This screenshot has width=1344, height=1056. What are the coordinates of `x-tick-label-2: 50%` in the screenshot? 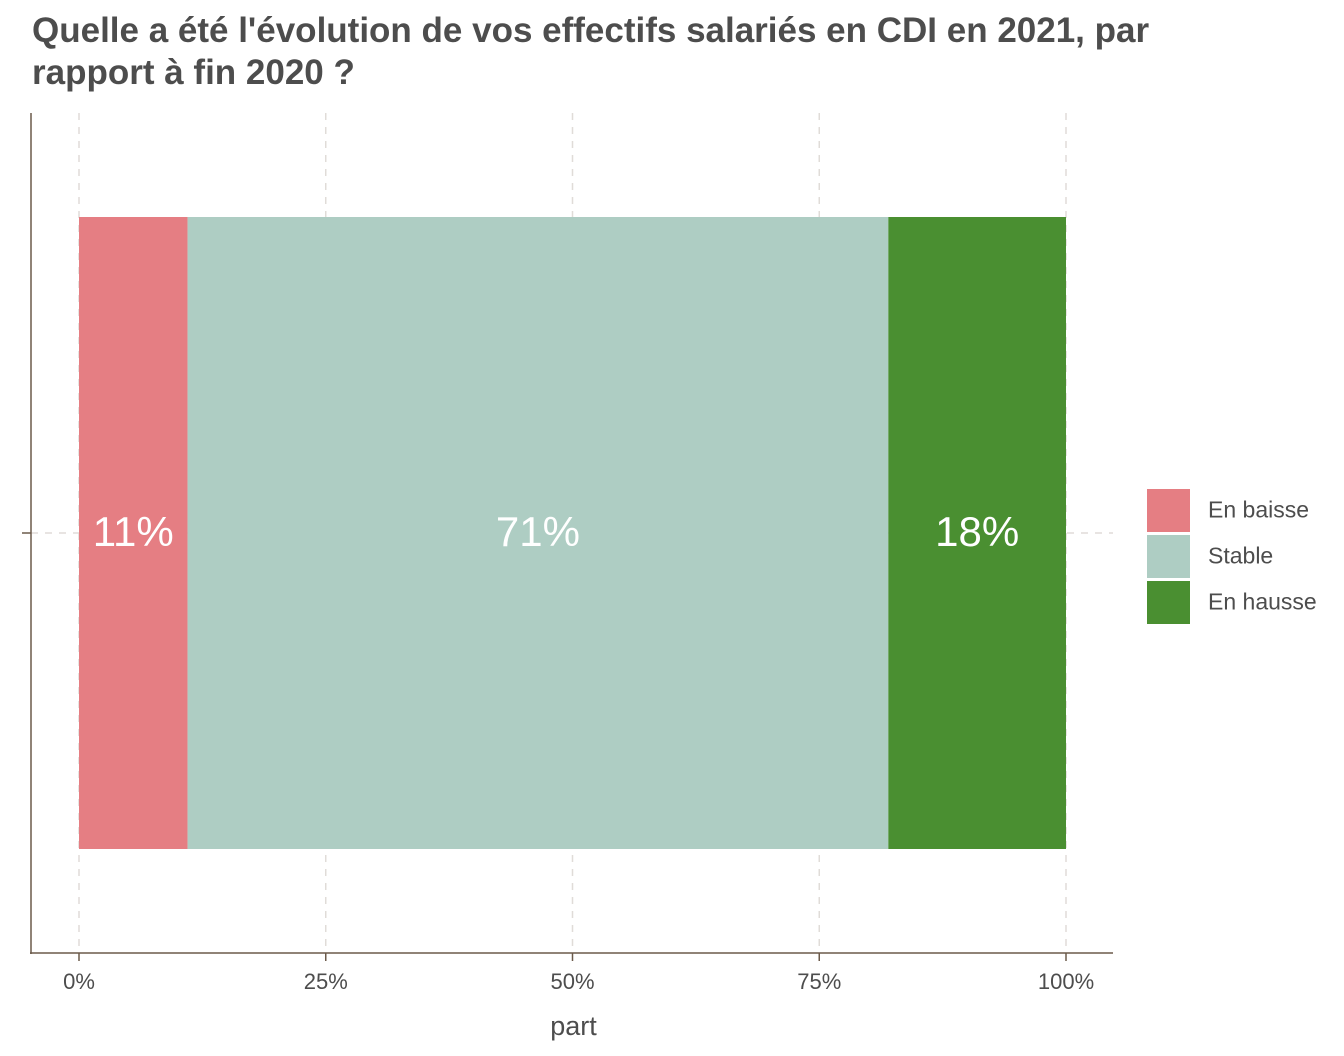 It's located at (572, 981).